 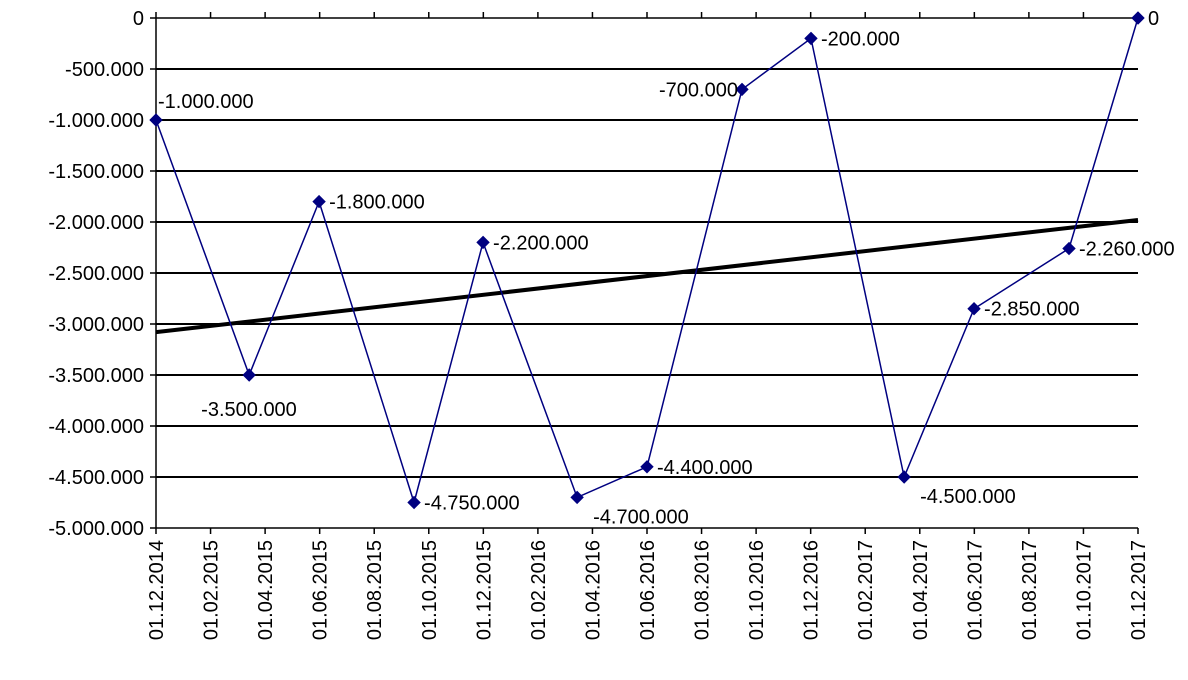 What do you see at coordinates (96, 376) in the screenshot?
I see `y-tick-label: -3.500.000` at bounding box center [96, 376].